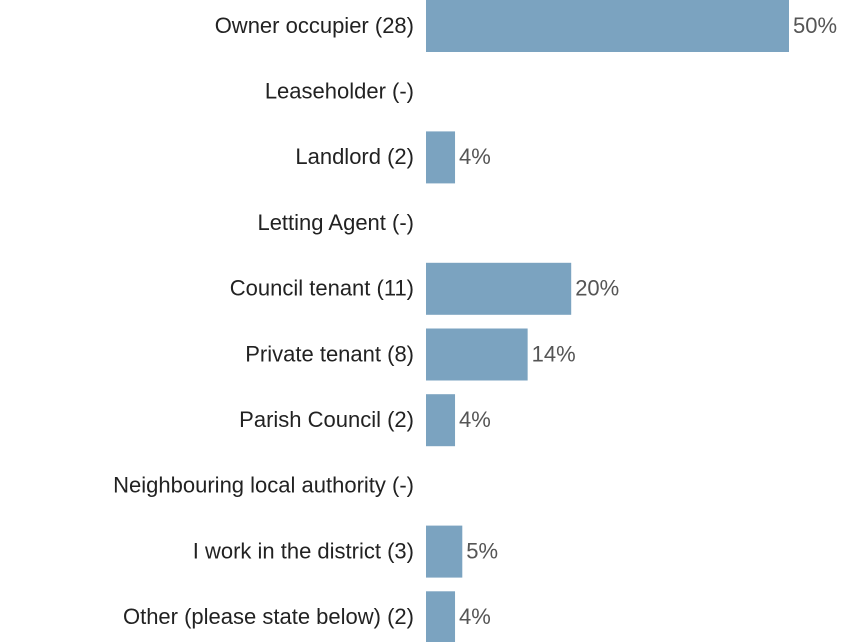 This screenshot has height=642, width=849. Describe the element at coordinates (322, 288) in the screenshot. I see `category-label: Council tenant (11)` at that location.